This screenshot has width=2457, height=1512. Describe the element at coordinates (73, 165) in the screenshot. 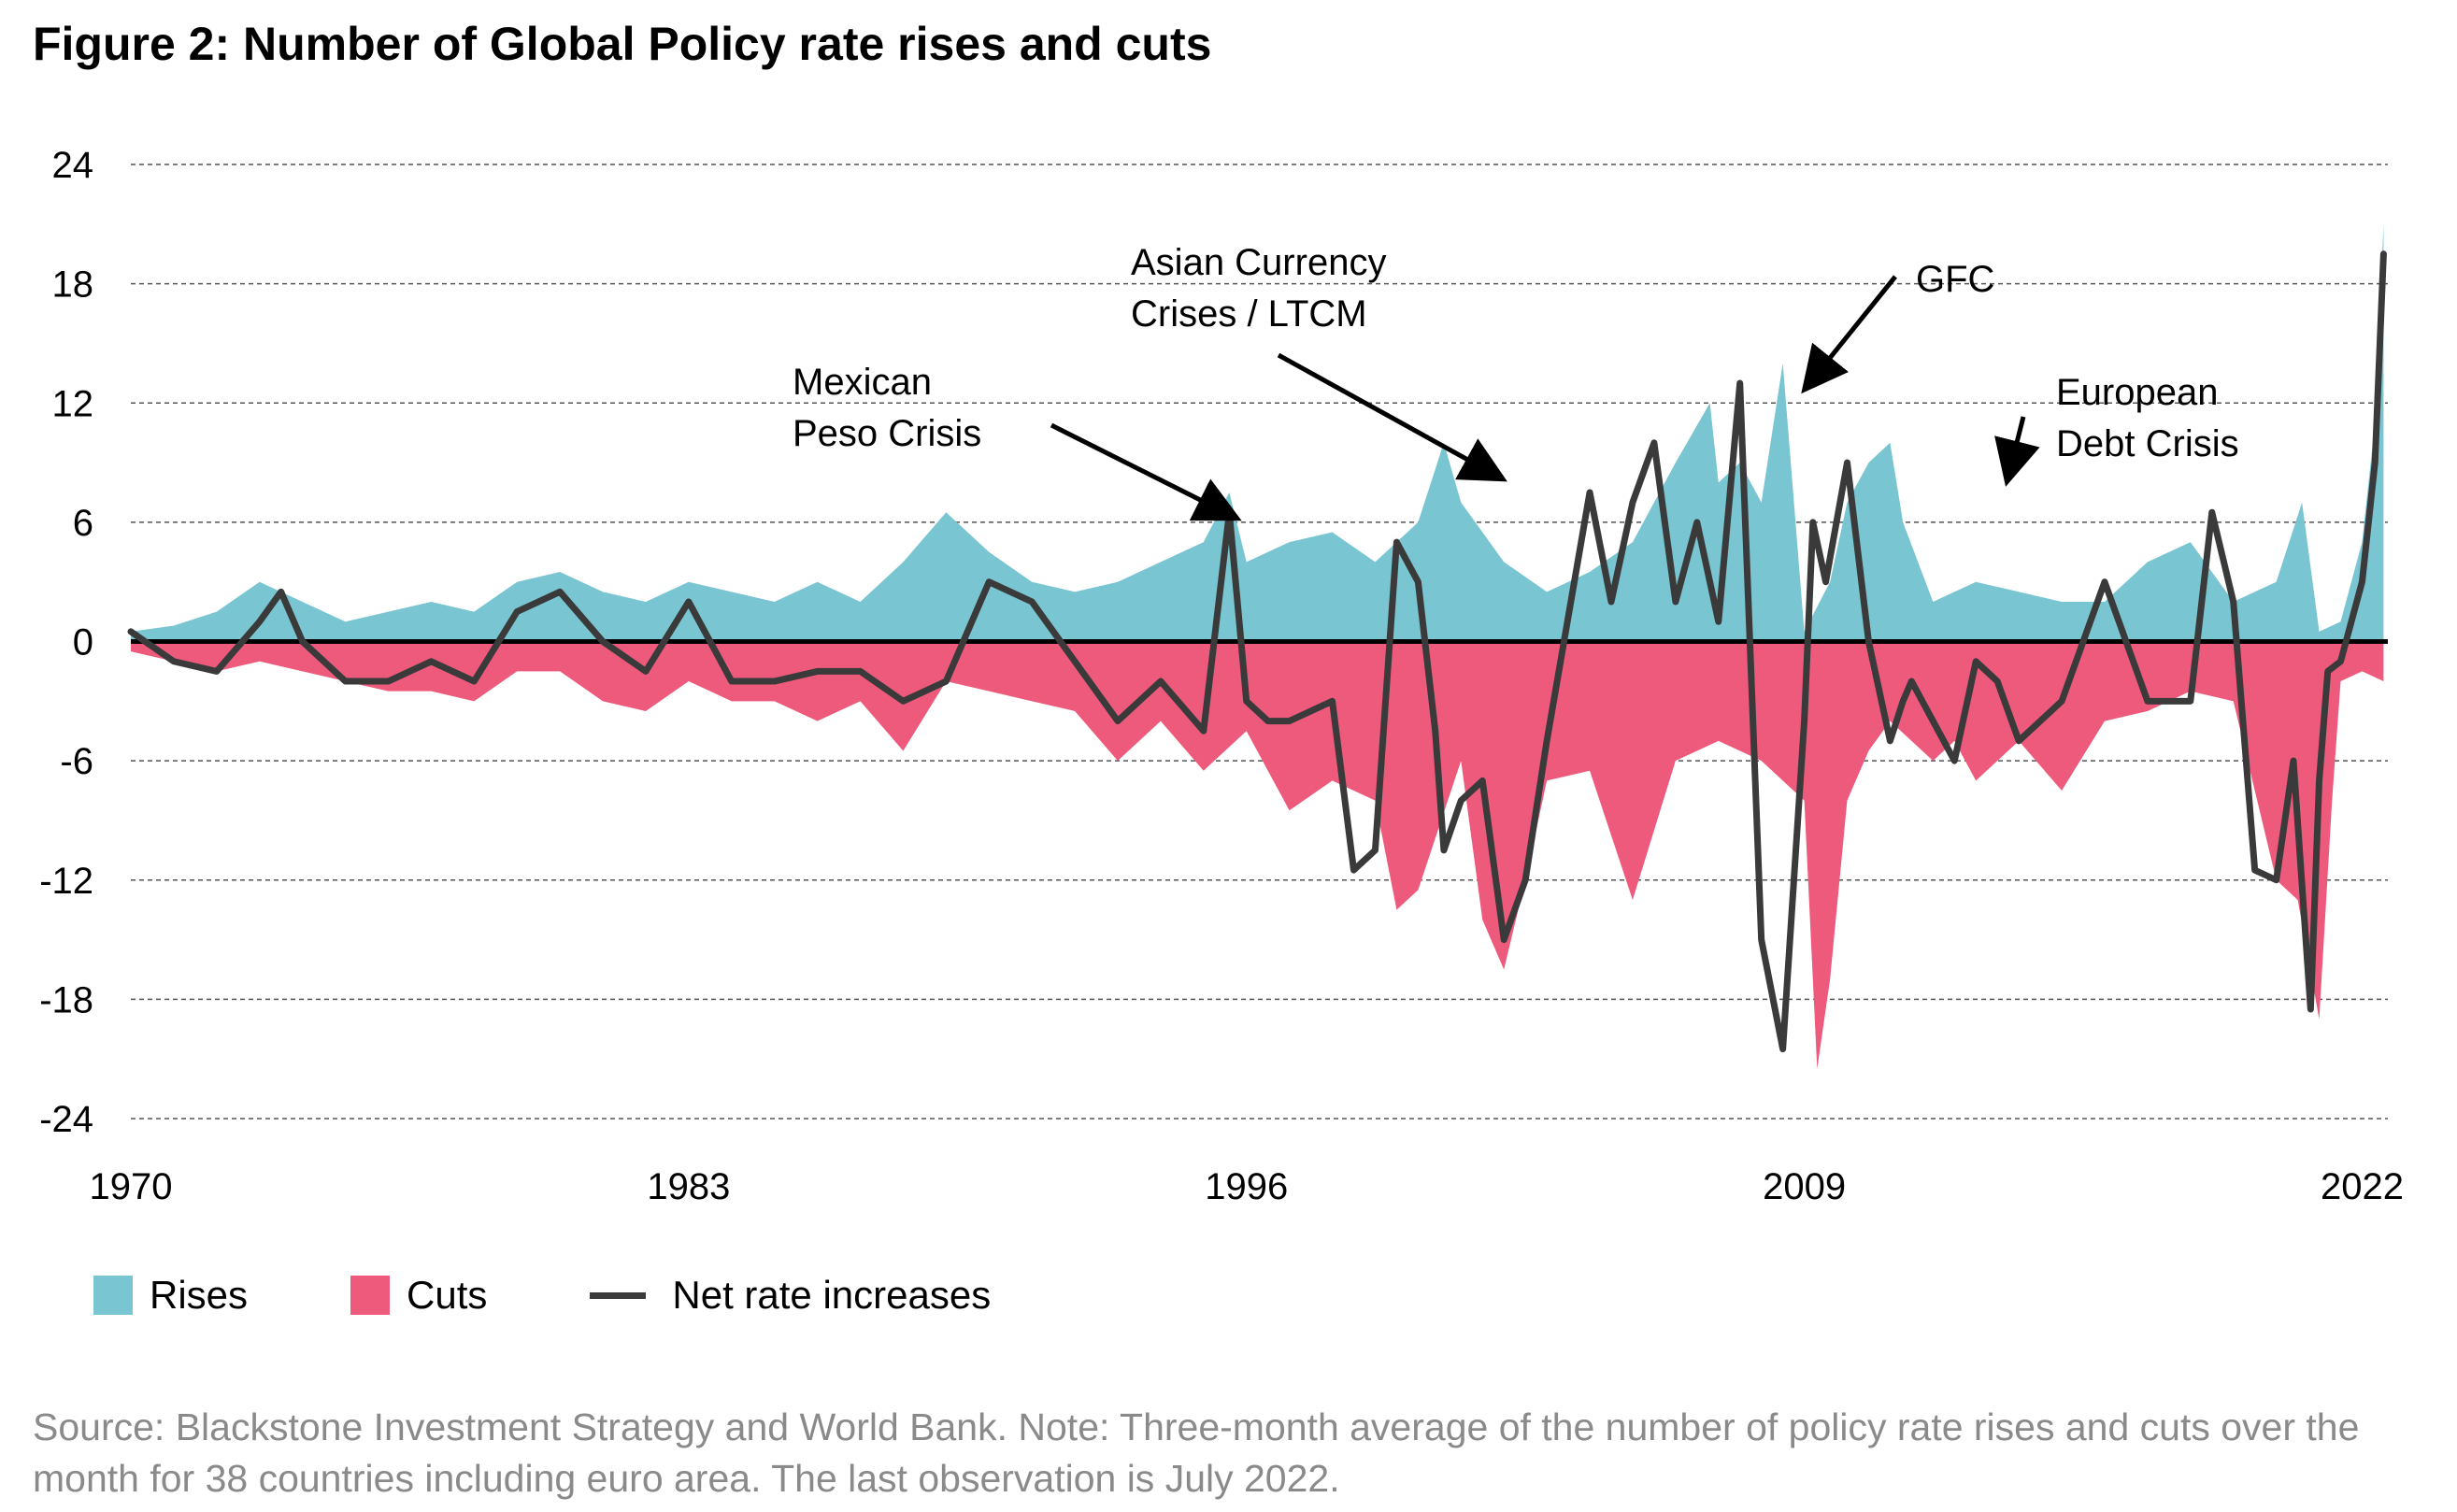

I see `y-tick-label: 24` at that location.